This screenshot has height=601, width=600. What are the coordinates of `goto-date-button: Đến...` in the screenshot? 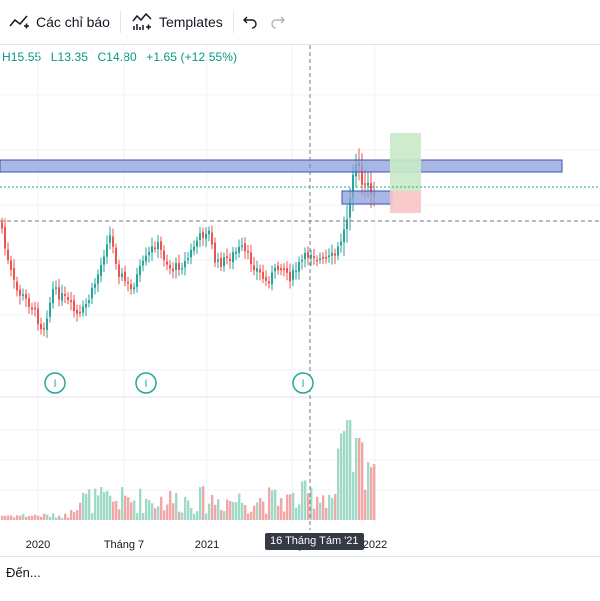 It's located at (23, 572).